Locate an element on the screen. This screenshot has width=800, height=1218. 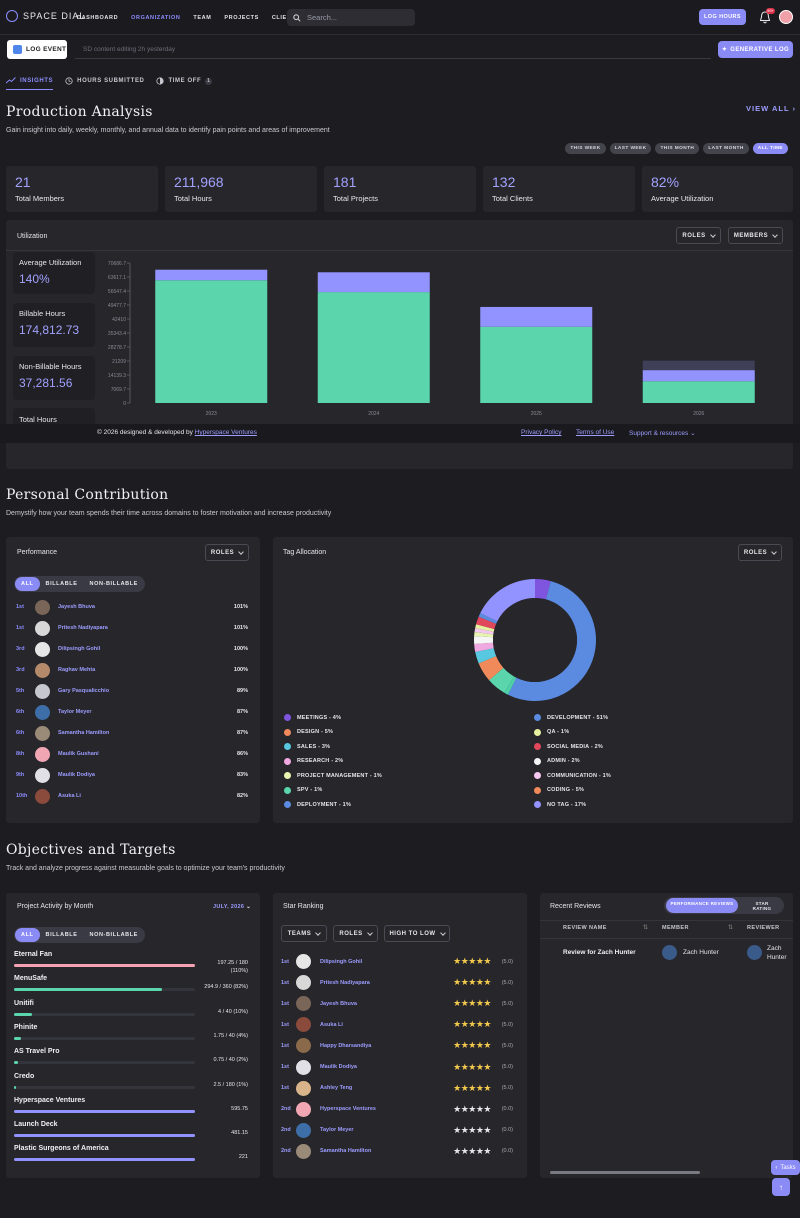
support-link: Support & resources ⌄ is located at coordinates (662, 433).